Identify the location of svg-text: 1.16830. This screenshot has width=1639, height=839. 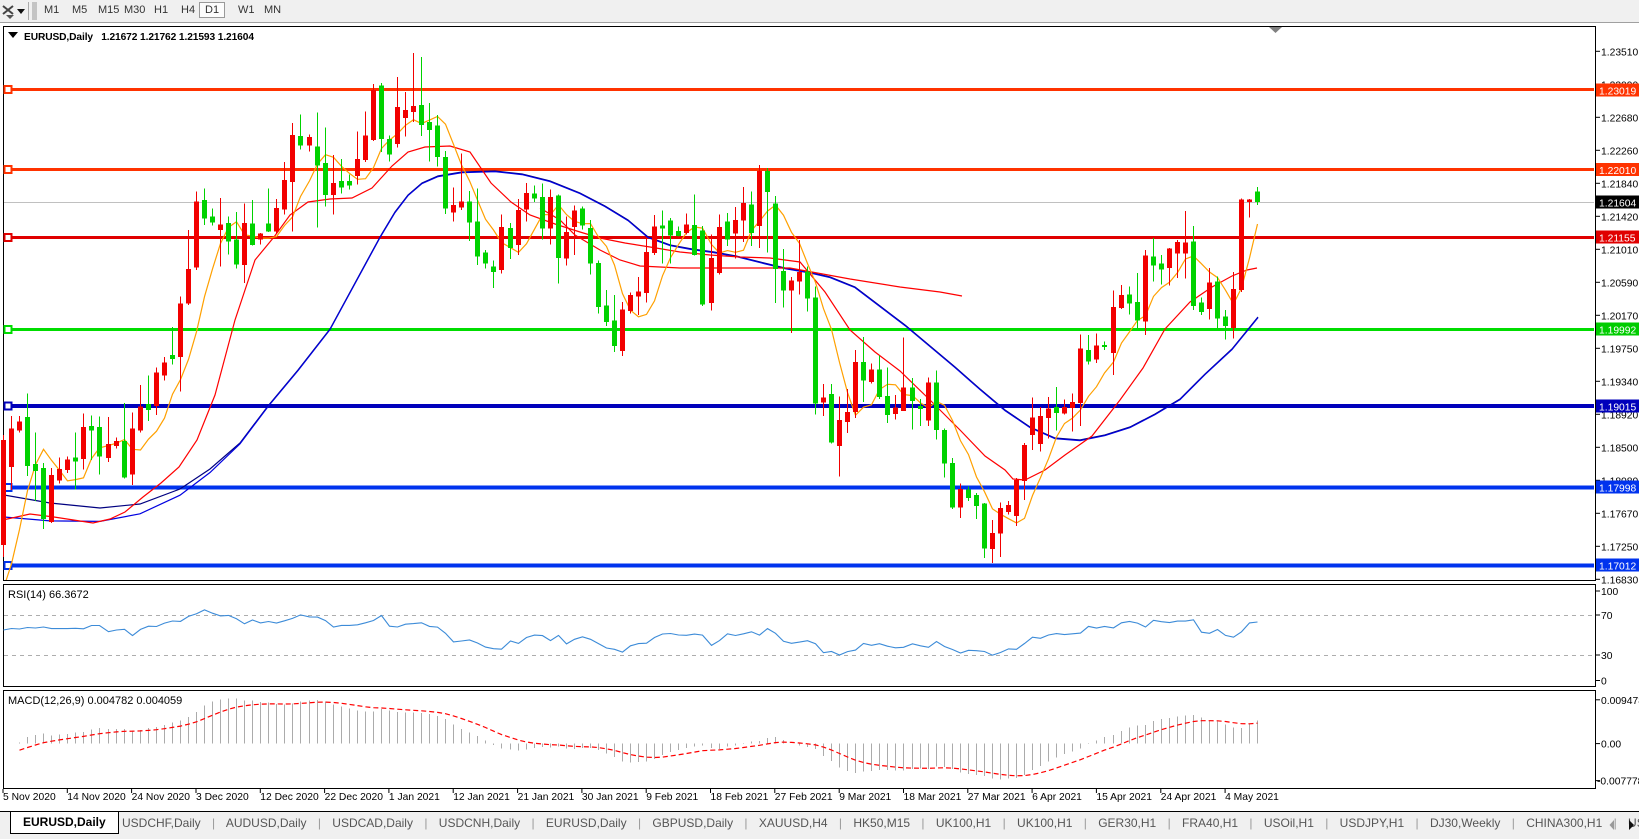
(1619, 580).